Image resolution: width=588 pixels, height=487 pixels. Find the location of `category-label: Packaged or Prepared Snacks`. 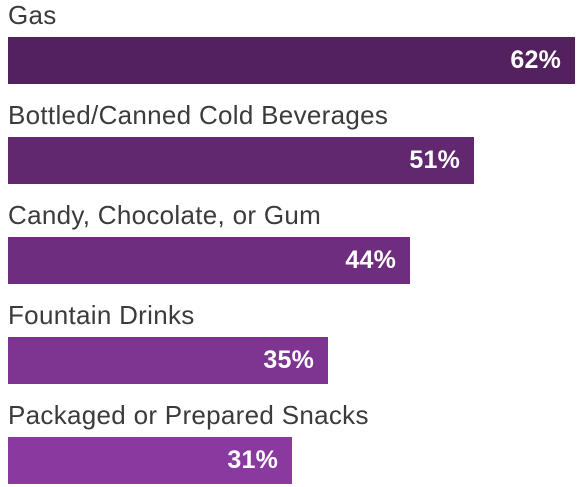

category-label: Packaged or Prepared Snacks is located at coordinates (188, 415).